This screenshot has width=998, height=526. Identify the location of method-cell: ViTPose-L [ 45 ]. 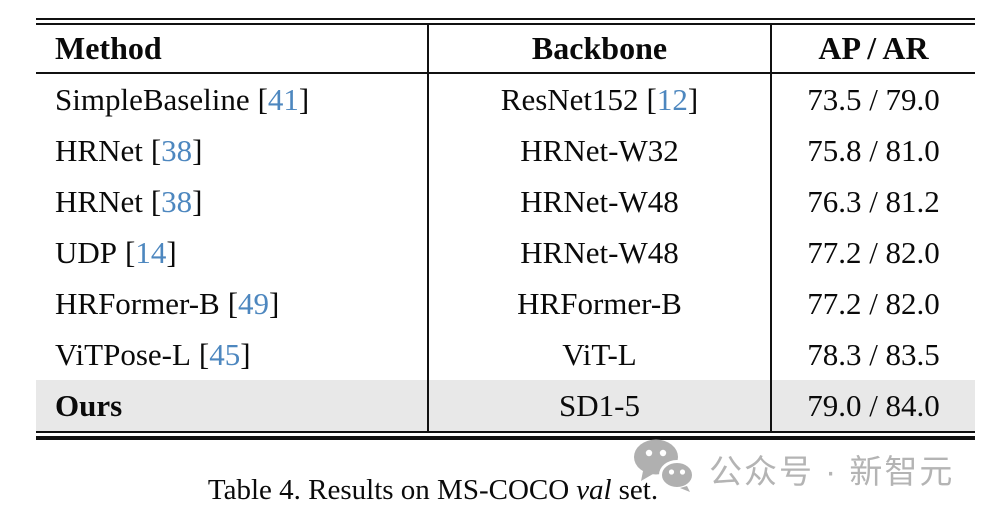
(231, 354).